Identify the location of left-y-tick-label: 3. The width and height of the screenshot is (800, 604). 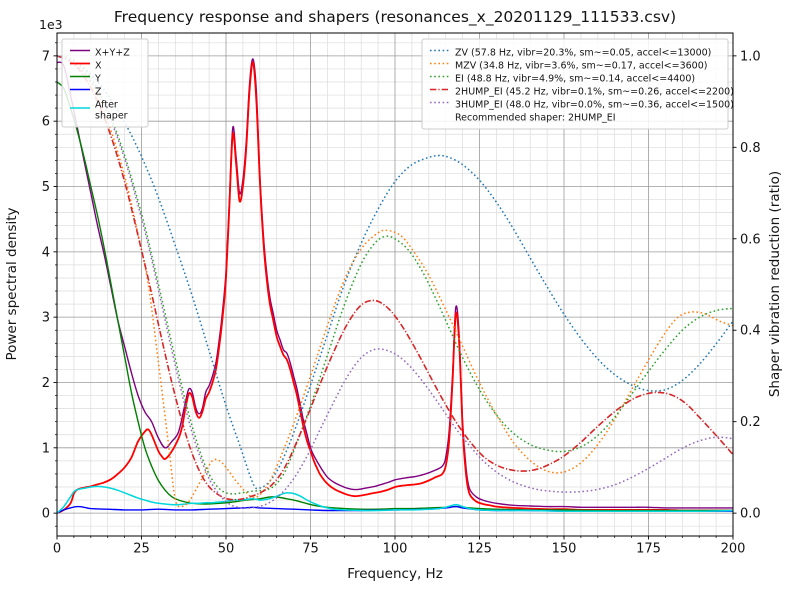
(46, 318).